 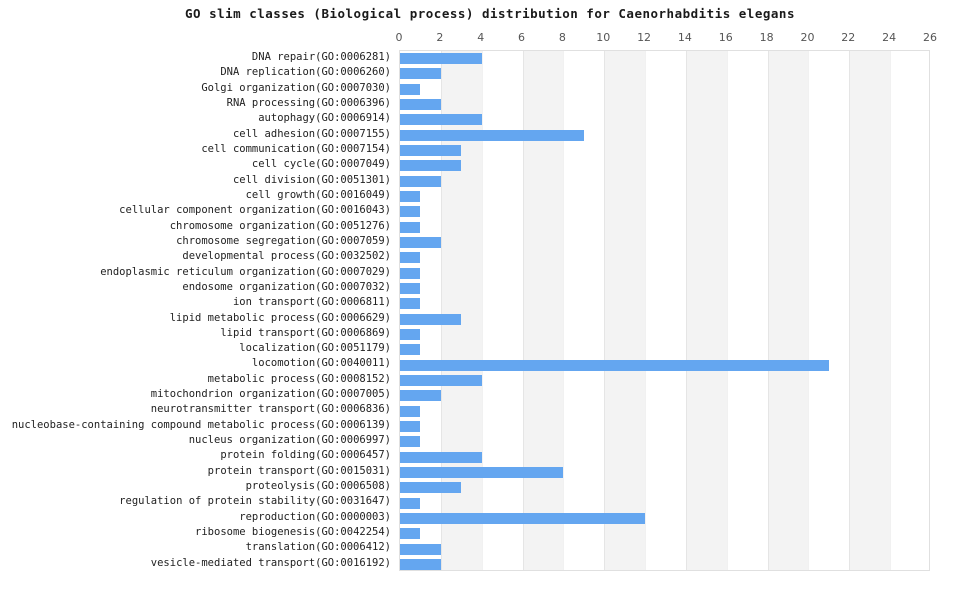 I want to click on category-label: proteolysis(GO:0006508), so click(x=318, y=486).